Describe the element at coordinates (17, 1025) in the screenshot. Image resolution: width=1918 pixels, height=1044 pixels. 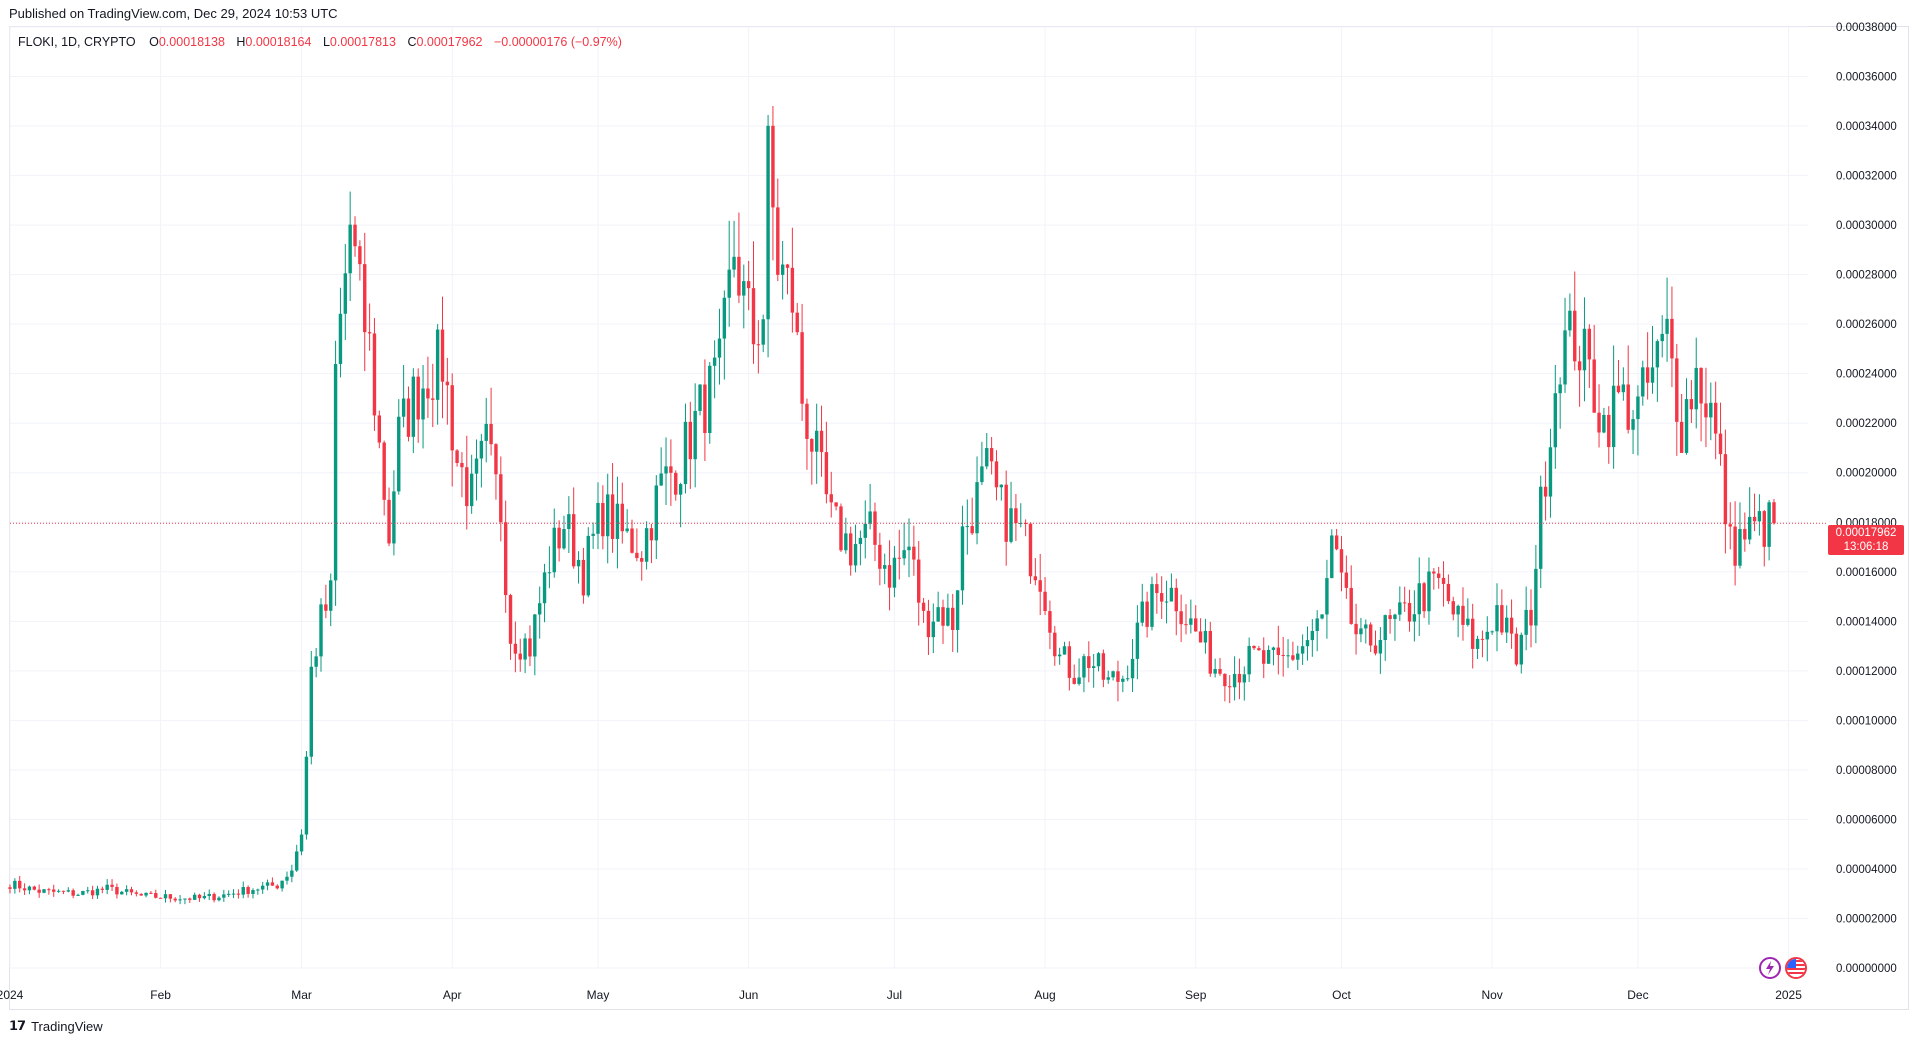
I see `tradingview-logo-icon: 𝟭𝟳` at that location.